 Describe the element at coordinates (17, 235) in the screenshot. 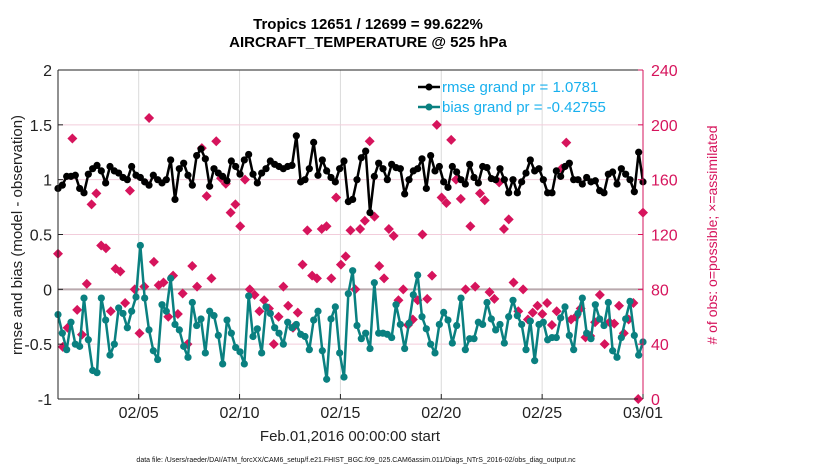

I see `y-axis-label: rmse and bias (model - observation)` at that location.